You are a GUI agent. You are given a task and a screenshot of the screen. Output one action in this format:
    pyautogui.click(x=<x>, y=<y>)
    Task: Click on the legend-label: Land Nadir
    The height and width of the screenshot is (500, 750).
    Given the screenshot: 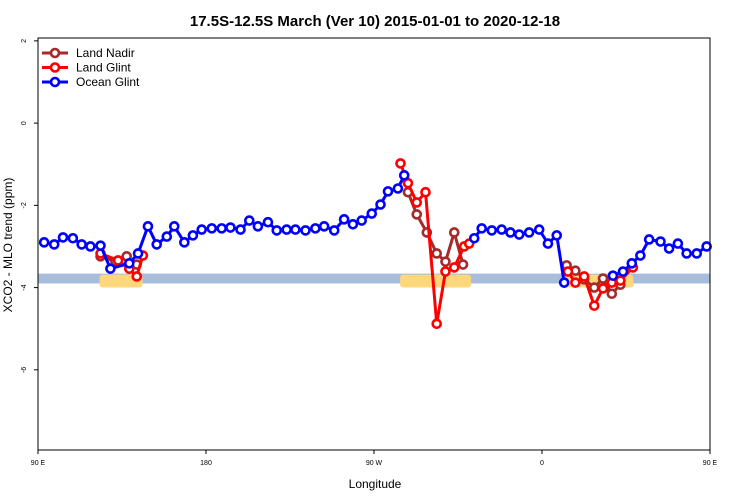 What is the action you would take?
    pyautogui.click(x=105, y=53)
    